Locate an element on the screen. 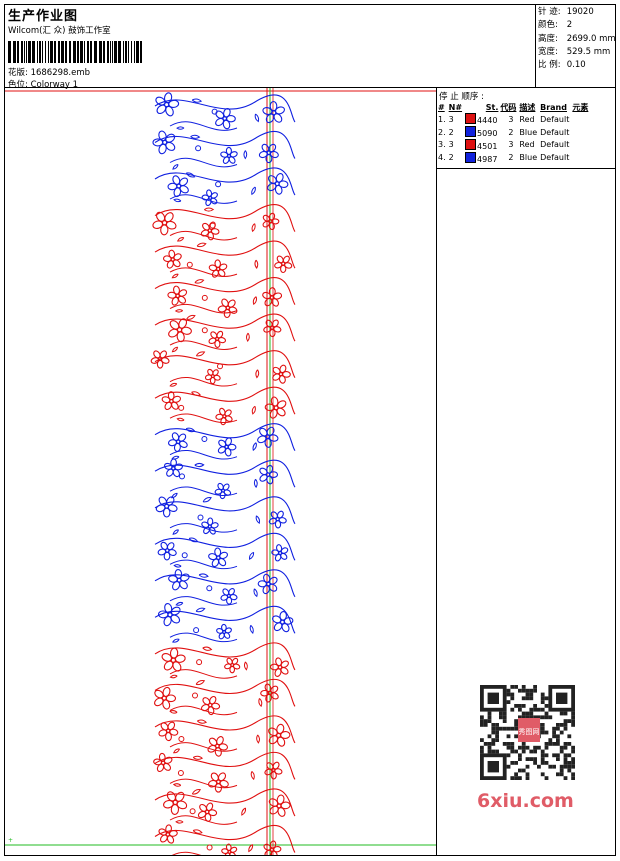 The height and width of the screenshot is (861, 620). row-index: 3. is located at coordinates (442, 145).